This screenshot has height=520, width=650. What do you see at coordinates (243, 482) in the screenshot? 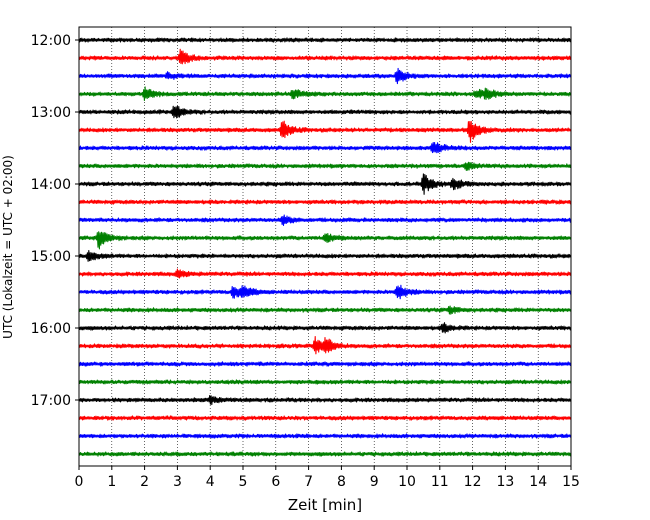
I see `x-tick-label: 5` at bounding box center [243, 482].